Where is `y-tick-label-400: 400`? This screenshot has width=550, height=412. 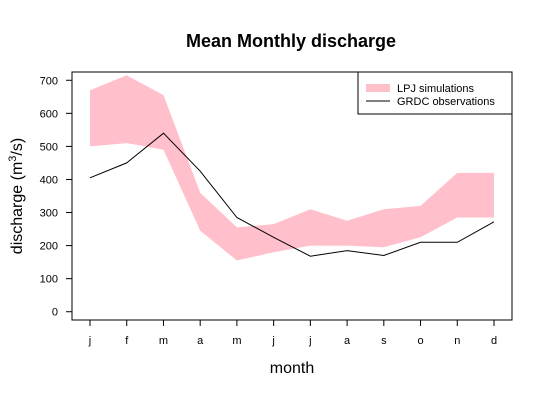 y-tick-label-400: 400 is located at coordinates (49, 180).